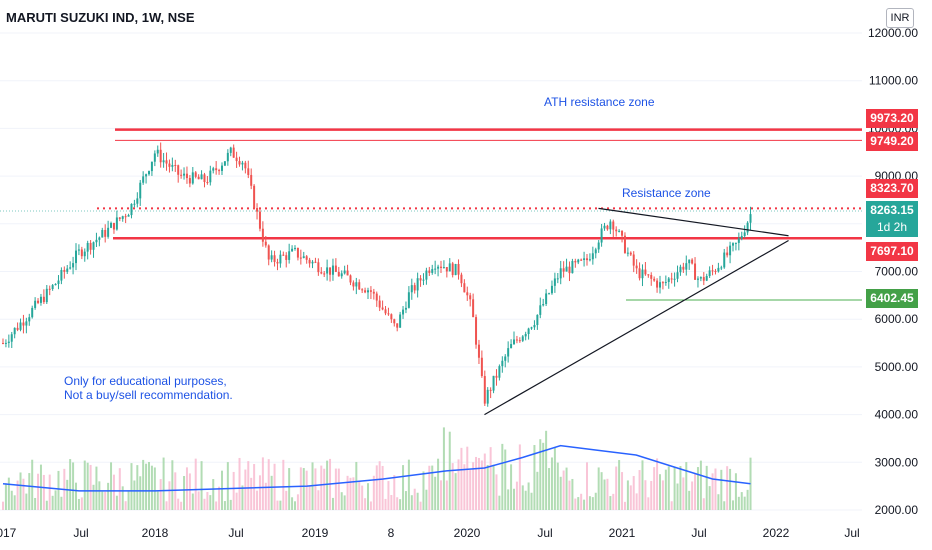 This screenshot has width=932, height=550. What do you see at coordinates (900, 18) in the screenshot?
I see `currency-button: INR` at bounding box center [900, 18].